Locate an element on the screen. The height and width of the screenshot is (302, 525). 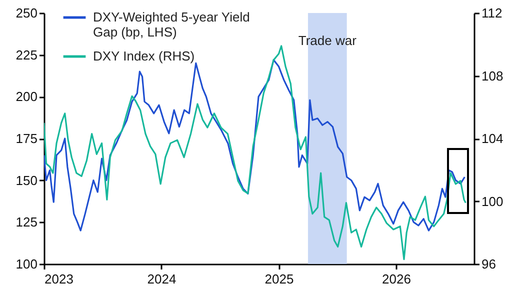
x-tick-label: 2023 is located at coordinates (59, 279).